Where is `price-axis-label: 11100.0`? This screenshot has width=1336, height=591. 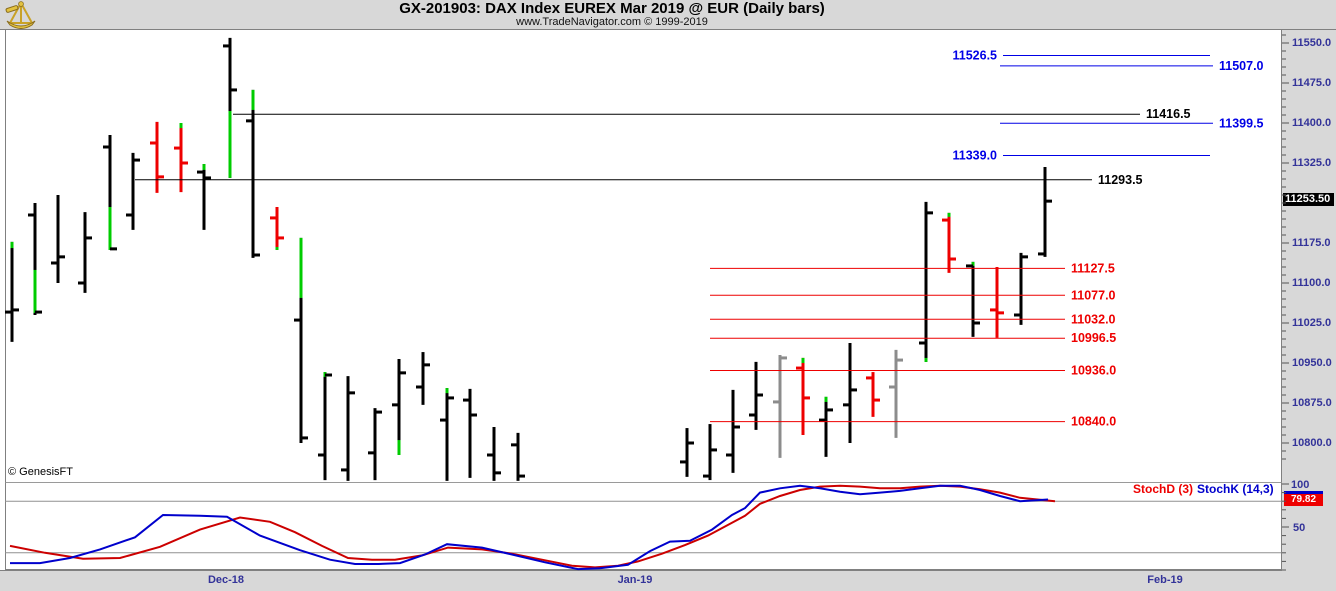 price-axis-label: 11100.0 is located at coordinates (1311, 283).